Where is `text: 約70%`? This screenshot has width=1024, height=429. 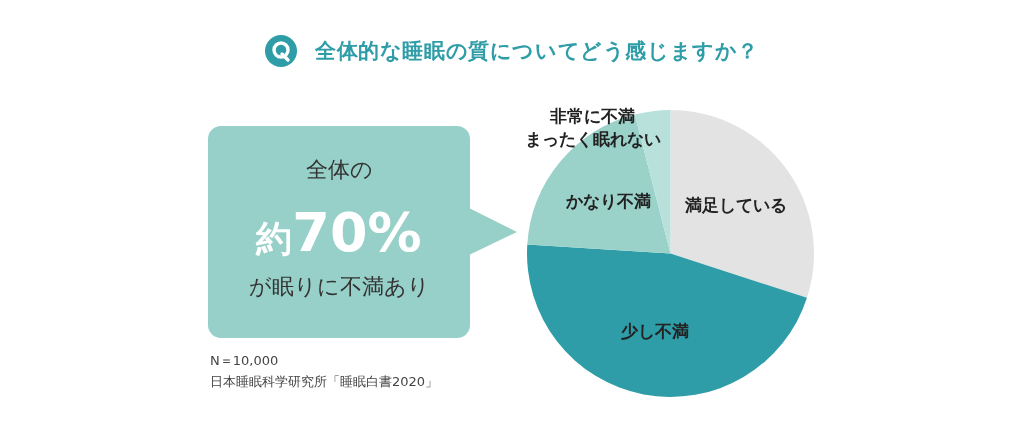 text: 約70% is located at coordinates (338, 233).